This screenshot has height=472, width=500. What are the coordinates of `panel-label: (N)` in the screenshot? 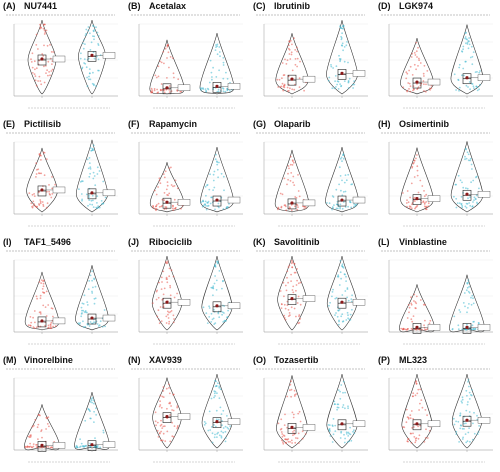 It's located at (134, 360).